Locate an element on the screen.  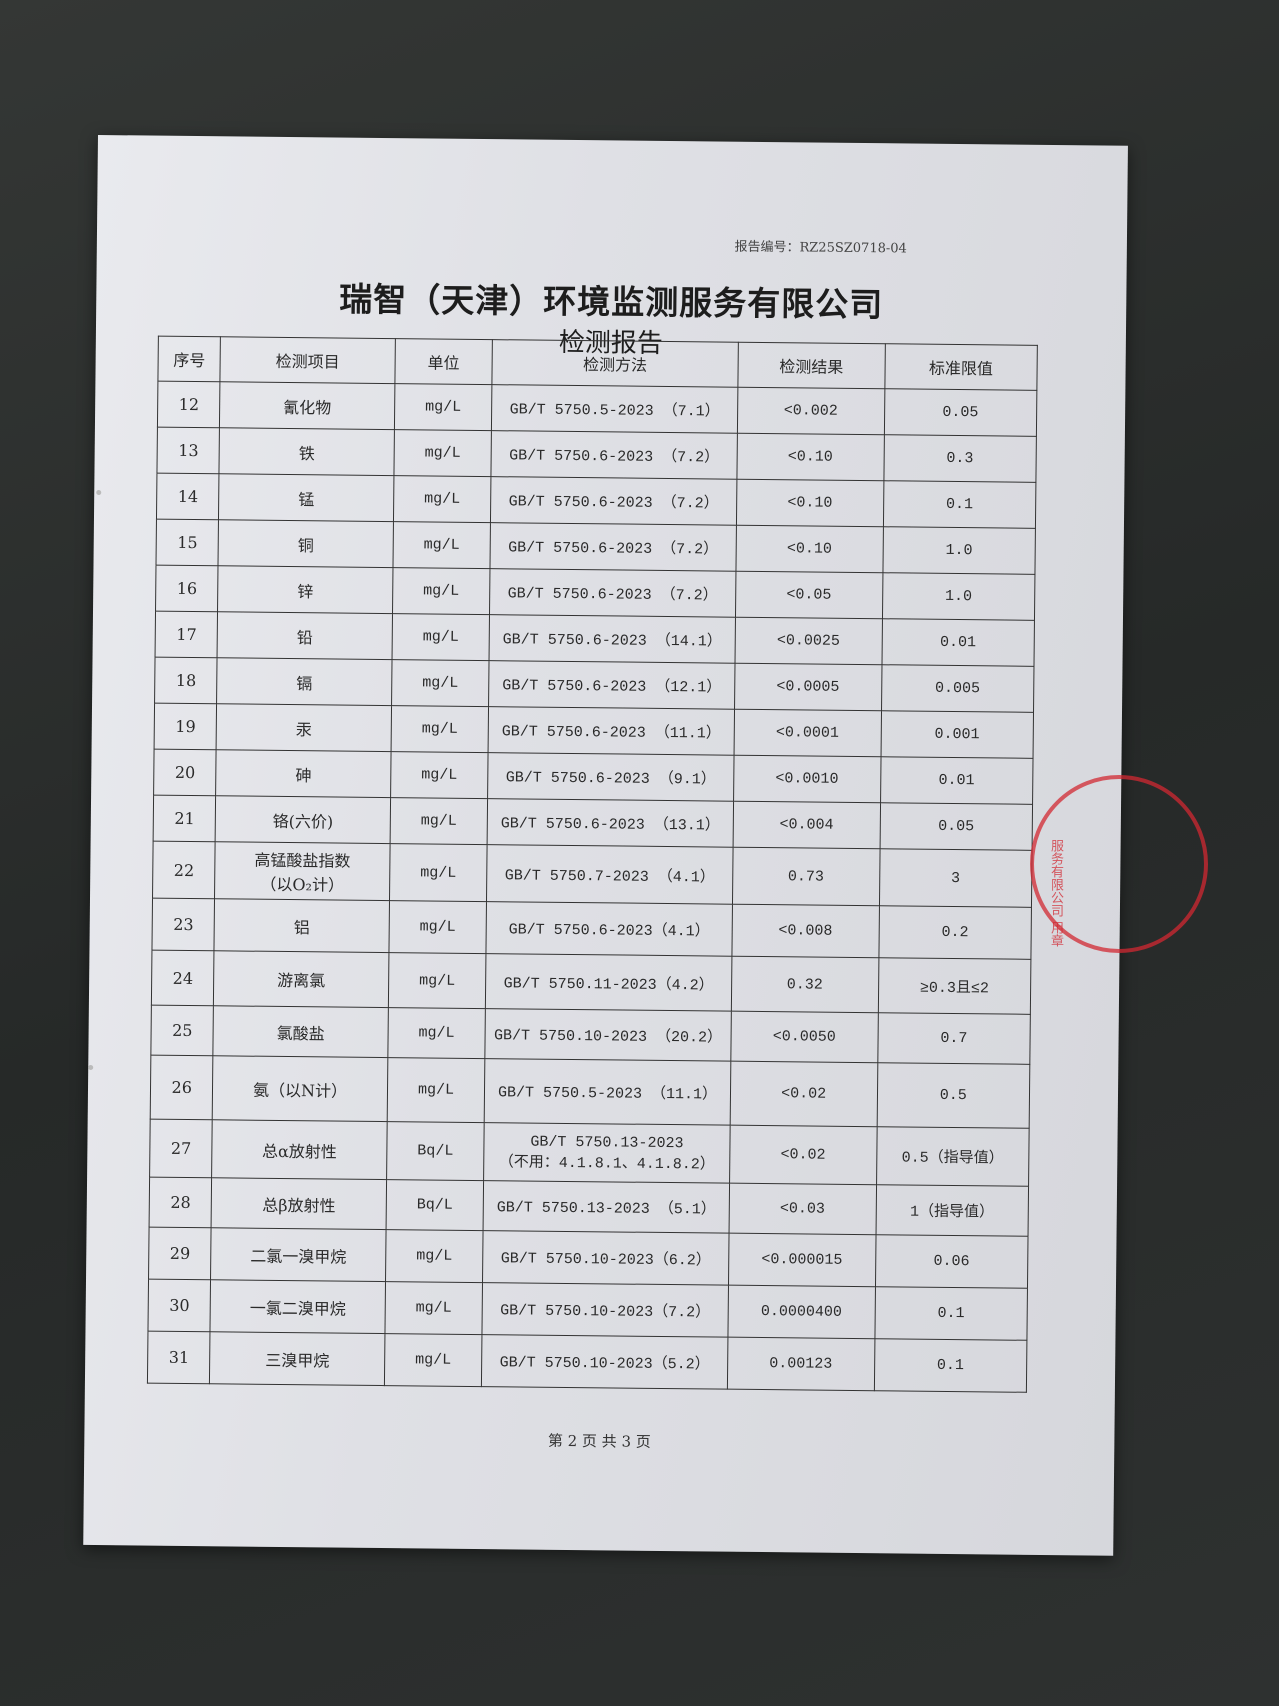
row-number-text: 24 is located at coordinates (183, 978).